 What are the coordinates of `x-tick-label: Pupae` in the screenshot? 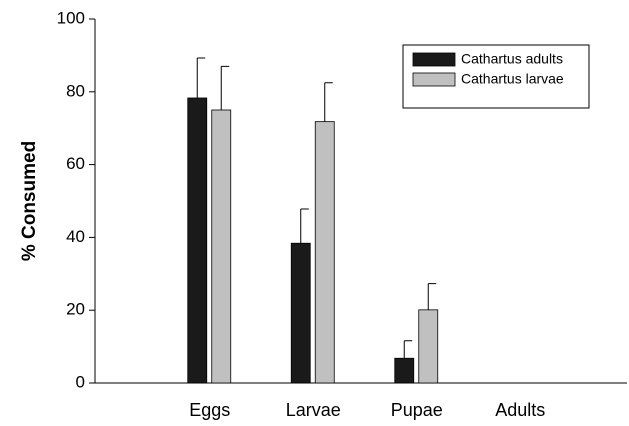 It's located at (417, 410).